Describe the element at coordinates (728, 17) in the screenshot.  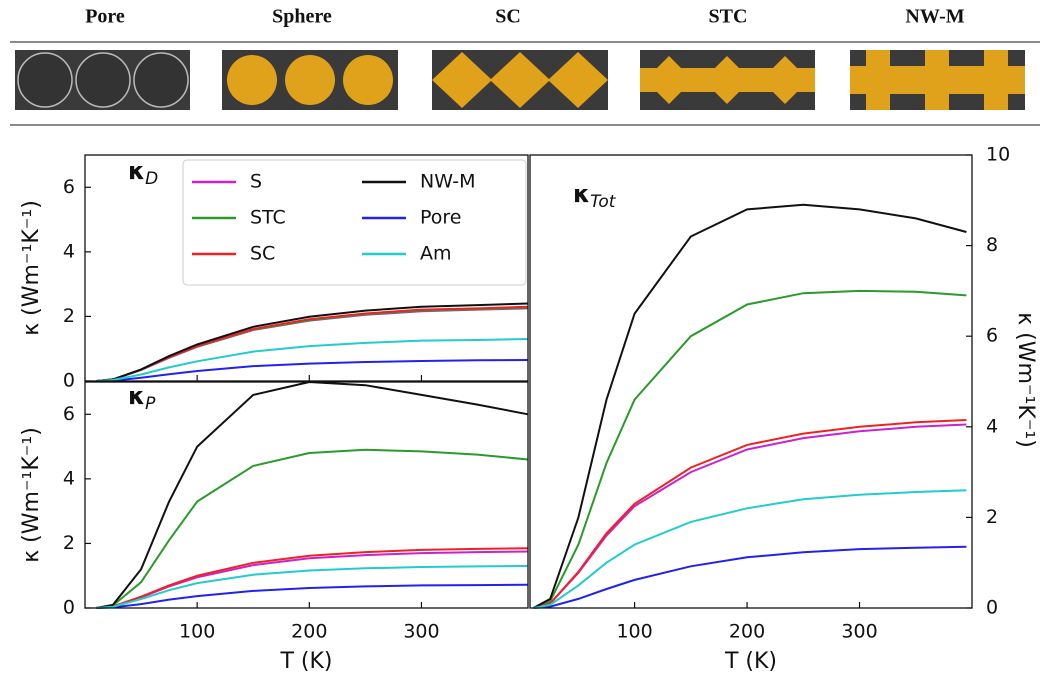
I see `structure-label: STC` at that location.